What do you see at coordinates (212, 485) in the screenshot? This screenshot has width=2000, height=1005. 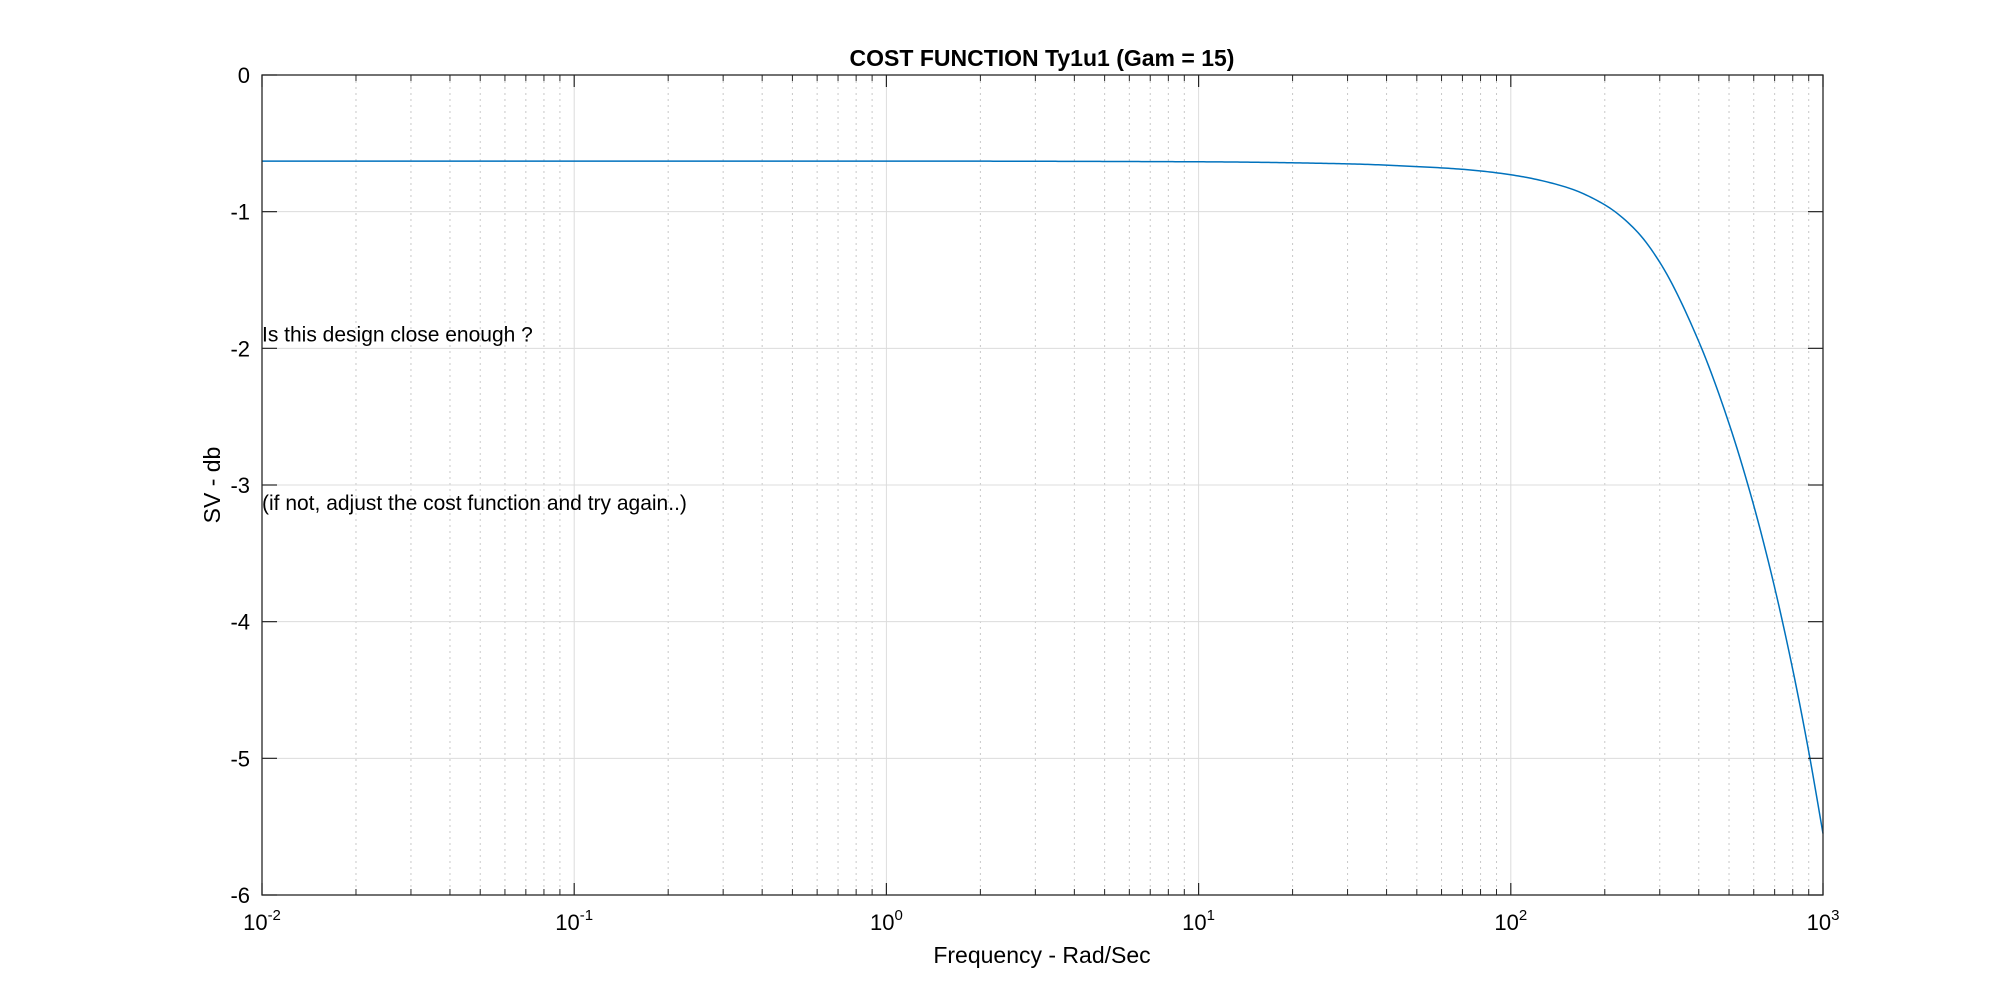 I see `y-axis-label: SV - db` at bounding box center [212, 485].